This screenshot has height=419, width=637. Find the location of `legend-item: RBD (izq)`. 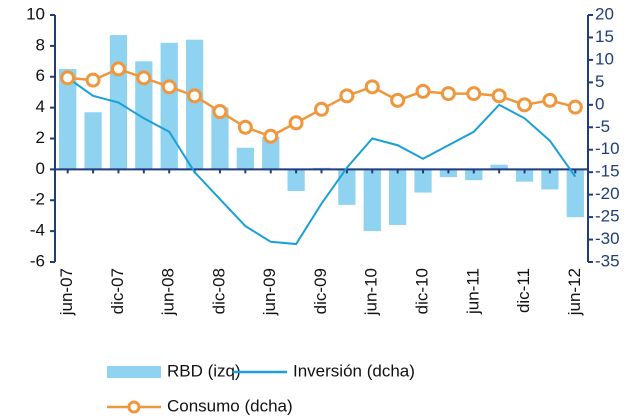

legend-item: RBD (izq) is located at coordinates (174, 370).